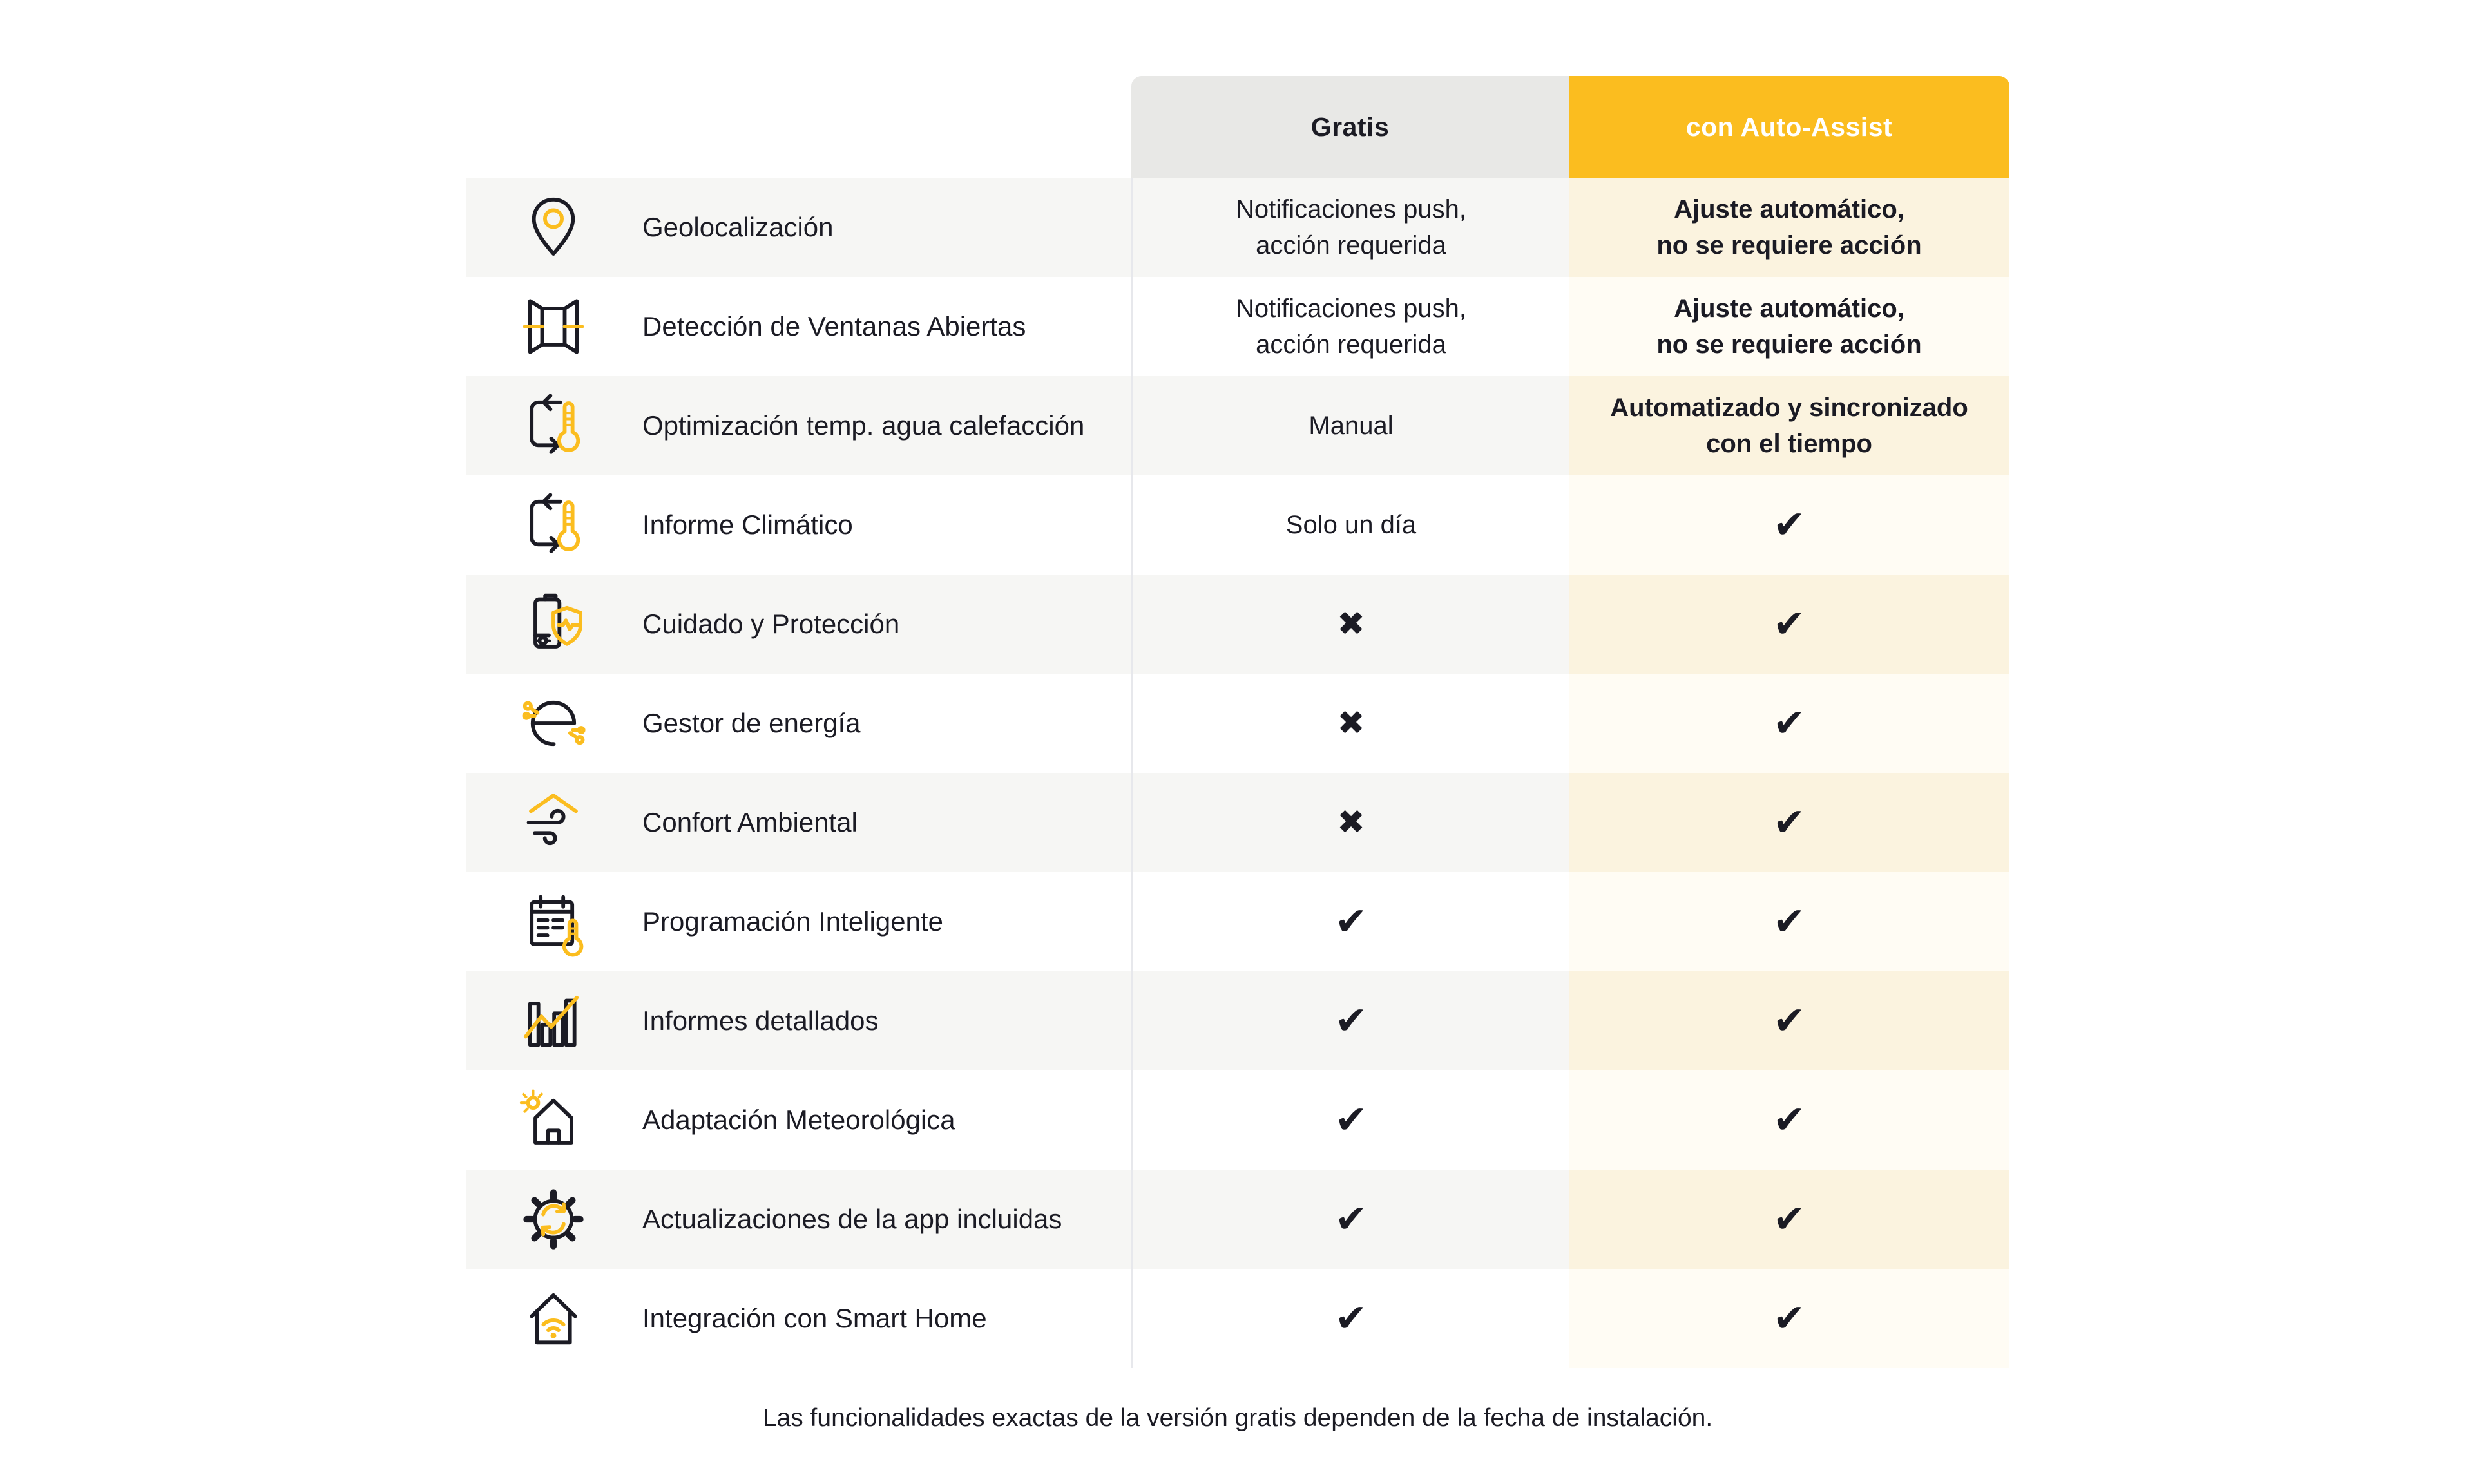 The image size is (2474, 1484). What do you see at coordinates (1237, 921) in the screenshot?
I see `table-row: Programación Inteligente ✔ ✔` at bounding box center [1237, 921].